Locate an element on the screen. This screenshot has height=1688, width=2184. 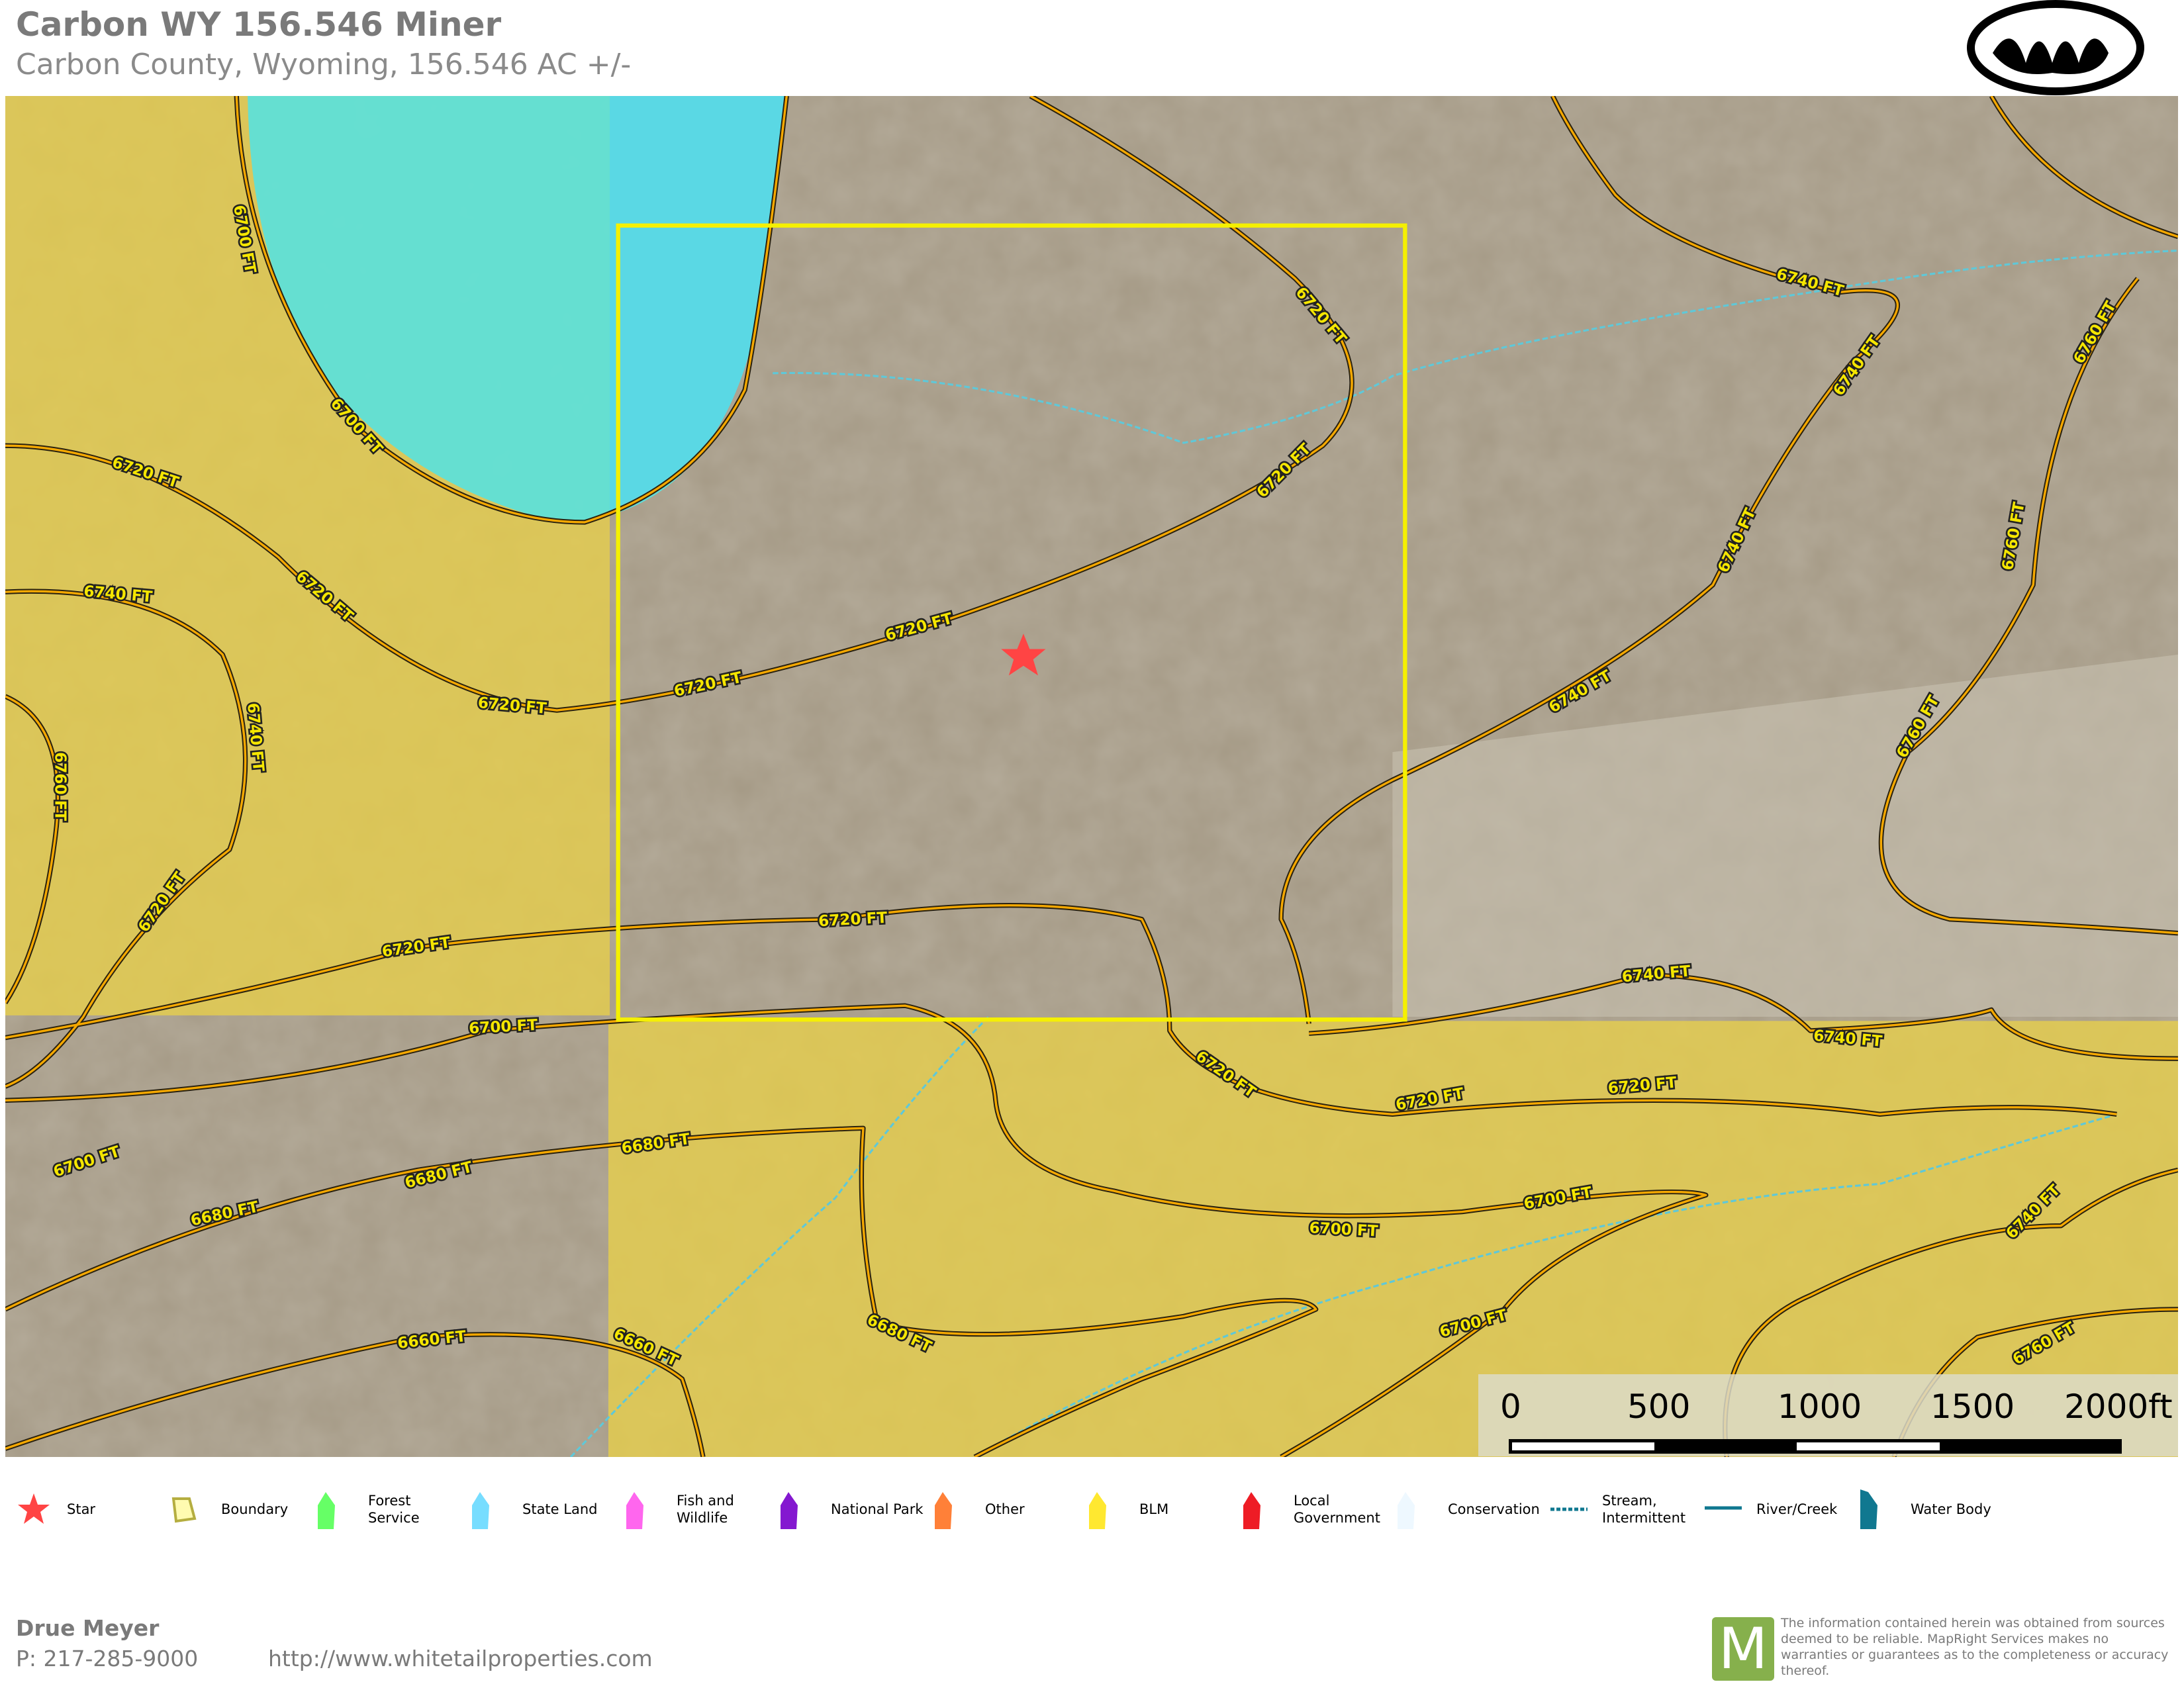
terrain-light-area is located at coordinates (1785, 835).